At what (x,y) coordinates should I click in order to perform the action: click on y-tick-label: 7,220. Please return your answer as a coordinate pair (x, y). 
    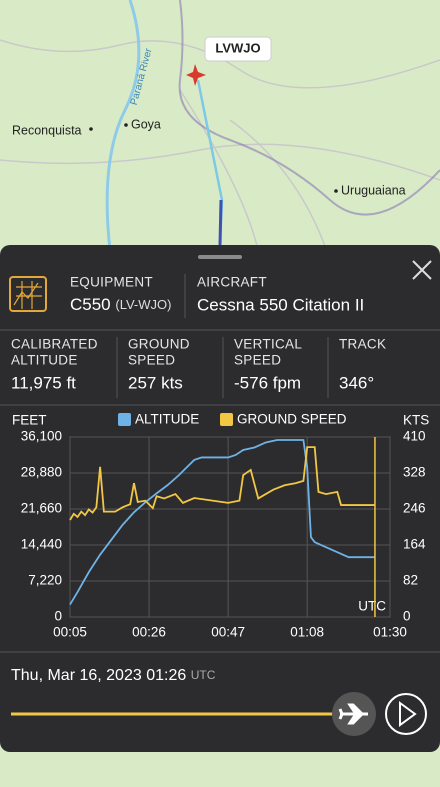
    Looking at the image, I should click on (45, 580).